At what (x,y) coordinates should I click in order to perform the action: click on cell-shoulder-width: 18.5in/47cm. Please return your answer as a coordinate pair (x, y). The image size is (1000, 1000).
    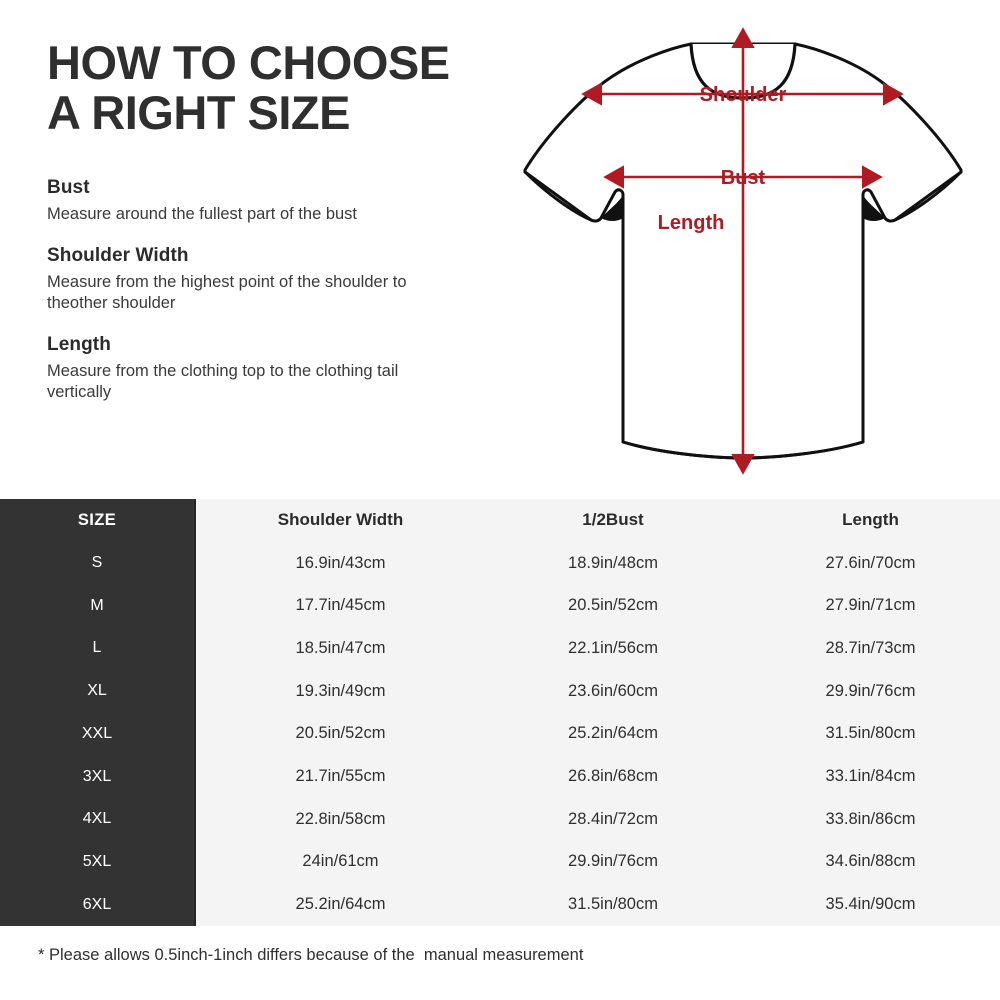
    Looking at the image, I should click on (340, 647).